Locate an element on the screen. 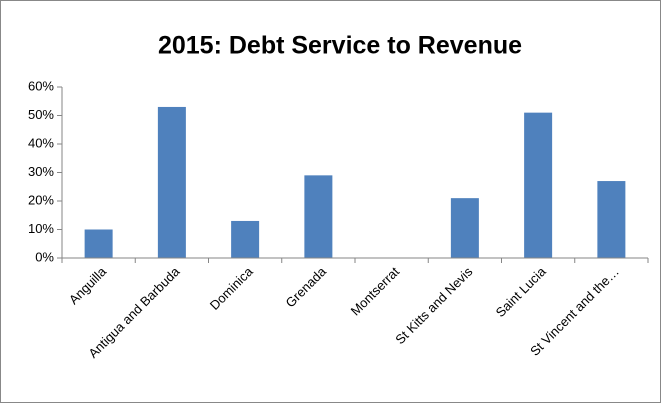 The width and height of the screenshot is (661, 403). y-tick-label: 40% is located at coordinates (41, 142).